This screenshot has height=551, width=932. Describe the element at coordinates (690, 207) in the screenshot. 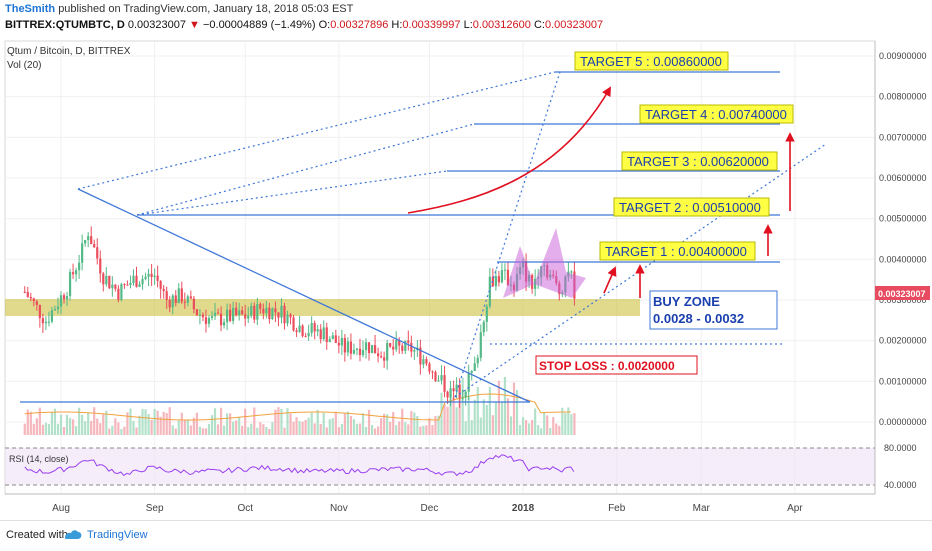

I see `target2-label: TARGET 2 : 0.00510000` at that location.